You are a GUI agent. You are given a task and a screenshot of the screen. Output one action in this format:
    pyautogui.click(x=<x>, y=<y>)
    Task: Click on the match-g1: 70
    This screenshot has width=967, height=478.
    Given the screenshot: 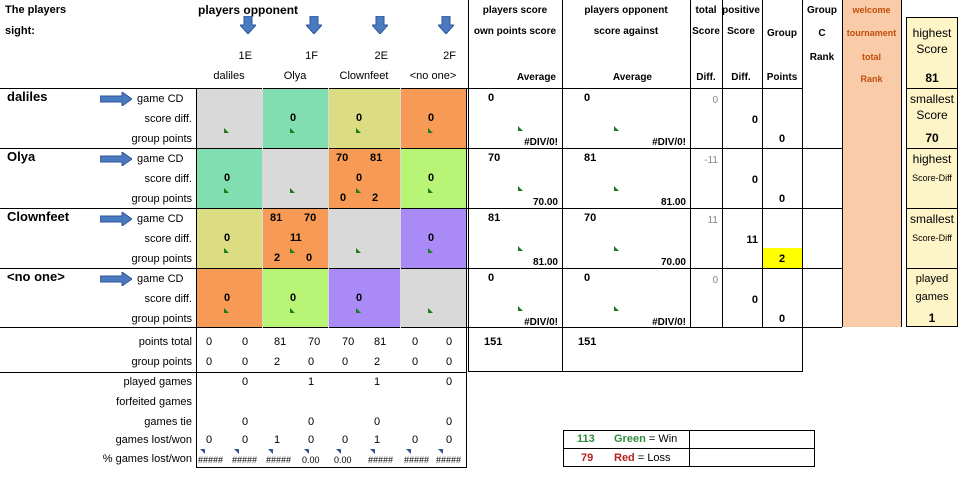 What is the action you would take?
    pyautogui.click(x=342, y=158)
    